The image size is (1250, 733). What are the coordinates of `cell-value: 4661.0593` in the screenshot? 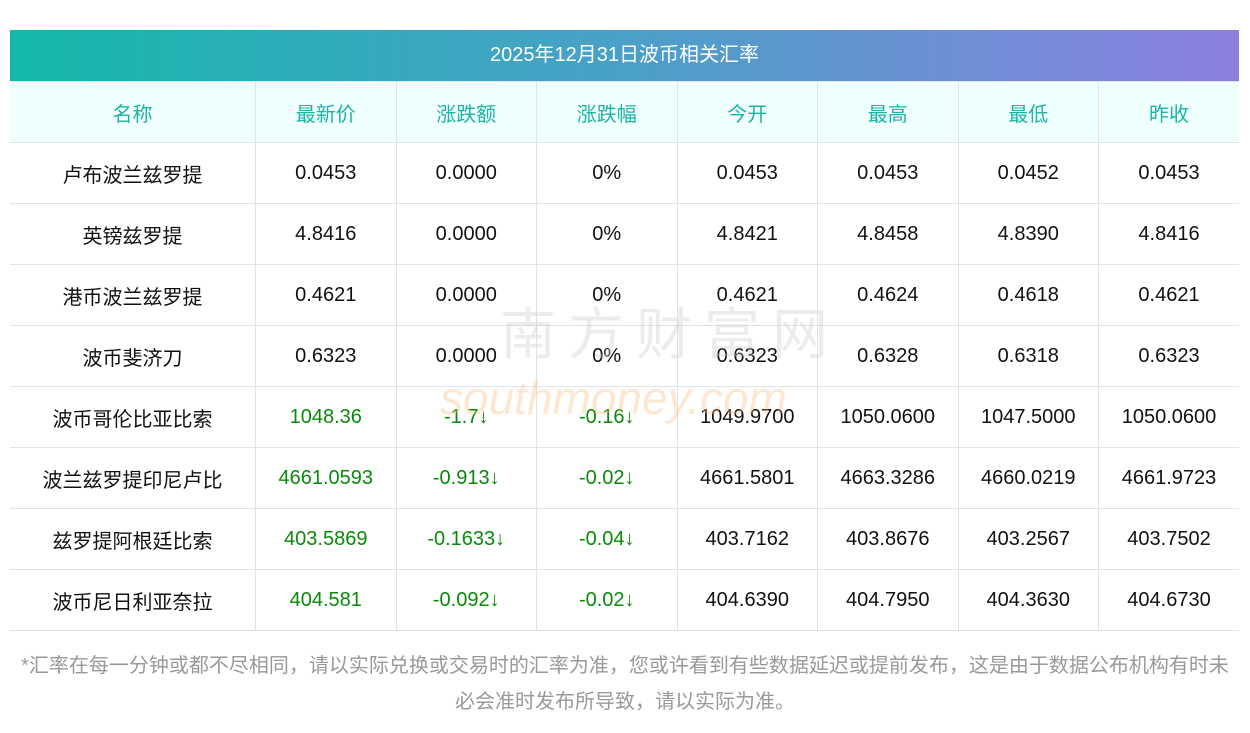 It's located at (326, 478).